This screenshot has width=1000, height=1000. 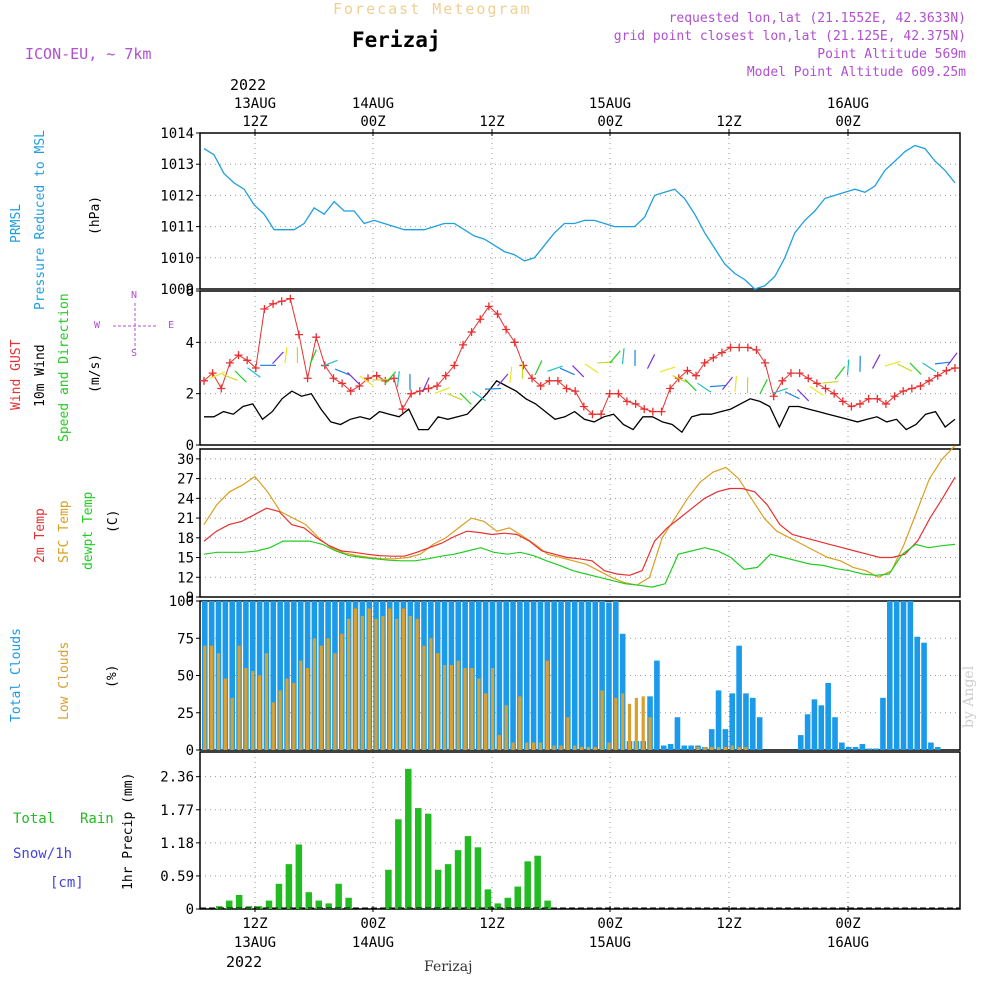 What do you see at coordinates (185, 499) in the screenshot?
I see `y-tick-label-temp-5: 24` at bounding box center [185, 499].